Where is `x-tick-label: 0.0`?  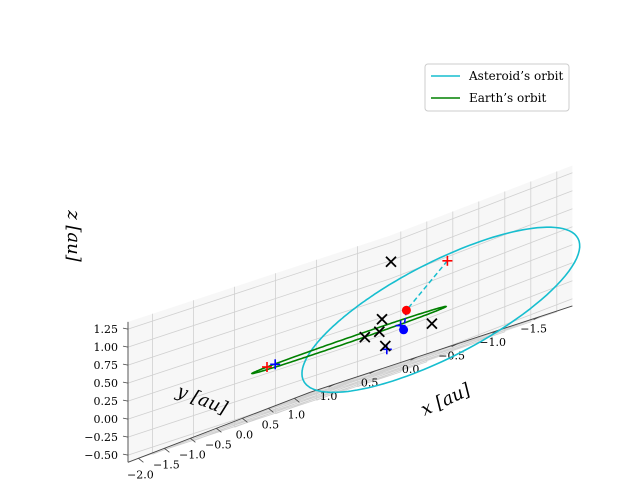 x-tick-label: 0.0 is located at coordinates (245, 434).